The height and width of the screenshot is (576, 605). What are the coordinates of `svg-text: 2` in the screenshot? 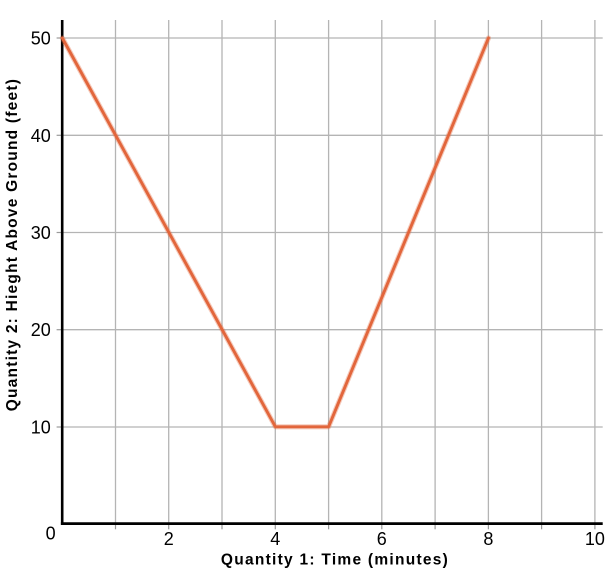 It's located at (169, 539).